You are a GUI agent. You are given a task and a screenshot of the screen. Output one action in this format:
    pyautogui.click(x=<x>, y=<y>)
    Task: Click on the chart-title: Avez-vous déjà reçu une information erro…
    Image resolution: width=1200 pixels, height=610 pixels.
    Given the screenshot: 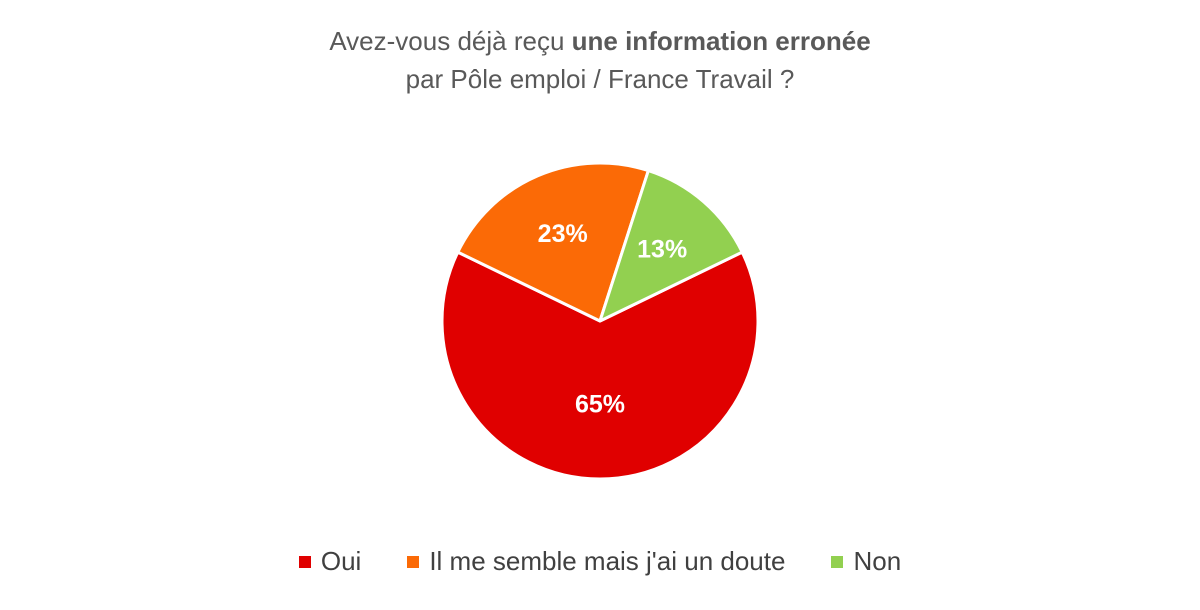 What is the action you would take?
    pyautogui.click(x=600, y=60)
    